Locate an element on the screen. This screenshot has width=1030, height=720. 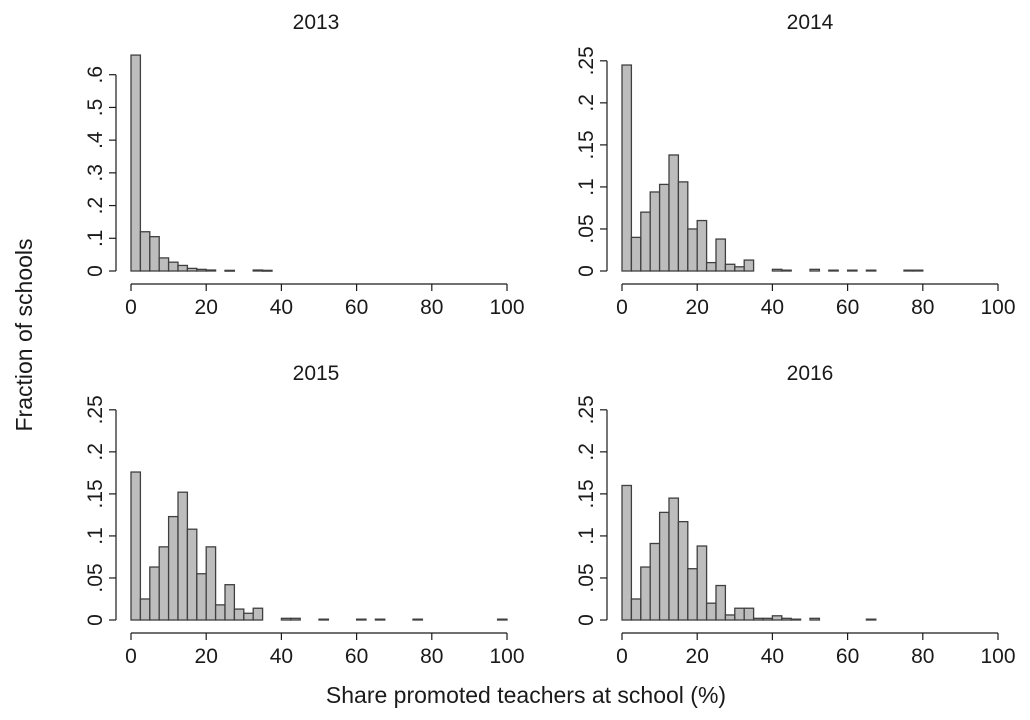
panel-title: 2016 is located at coordinates (810, 373).